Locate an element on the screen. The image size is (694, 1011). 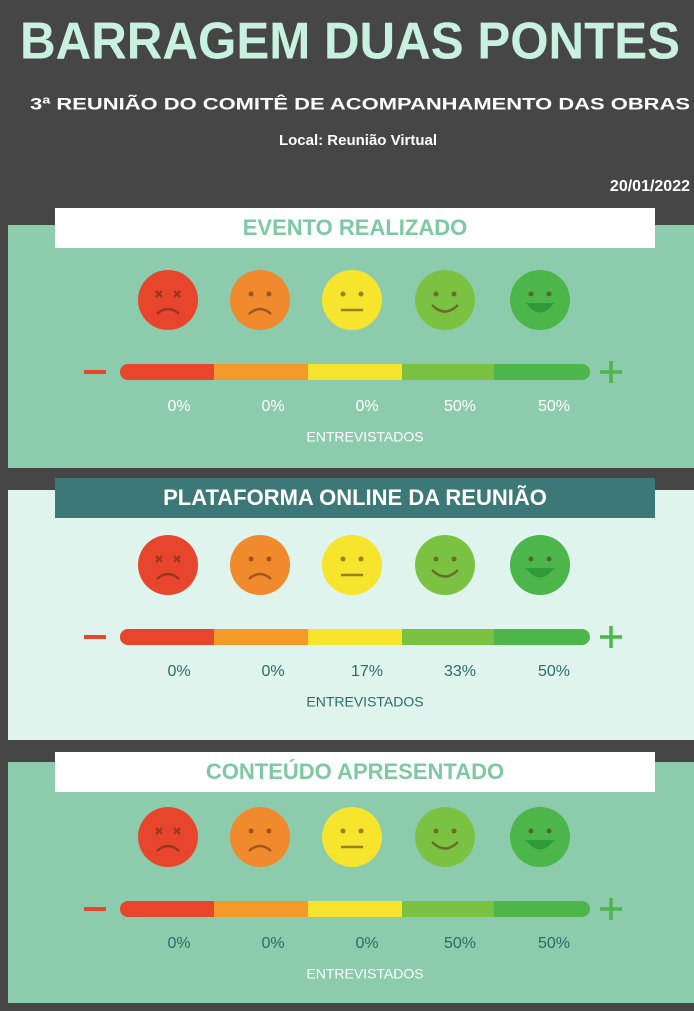
section-title-box is located at coordinates (355, 772).